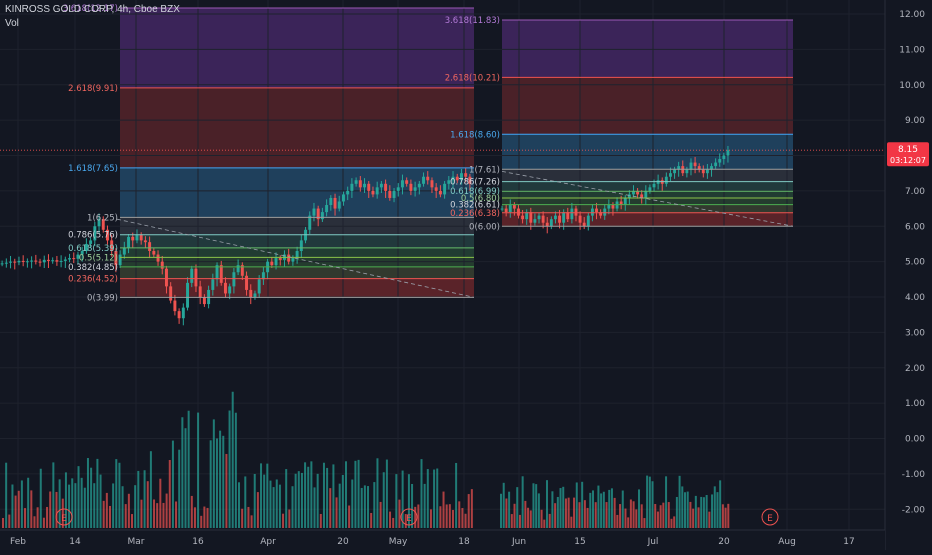 The height and width of the screenshot is (555, 932). What do you see at coordinates (915, 263) in the screenshot?
I see `y-axis-tick-label: 5.00` at bounding box center [915, 263].